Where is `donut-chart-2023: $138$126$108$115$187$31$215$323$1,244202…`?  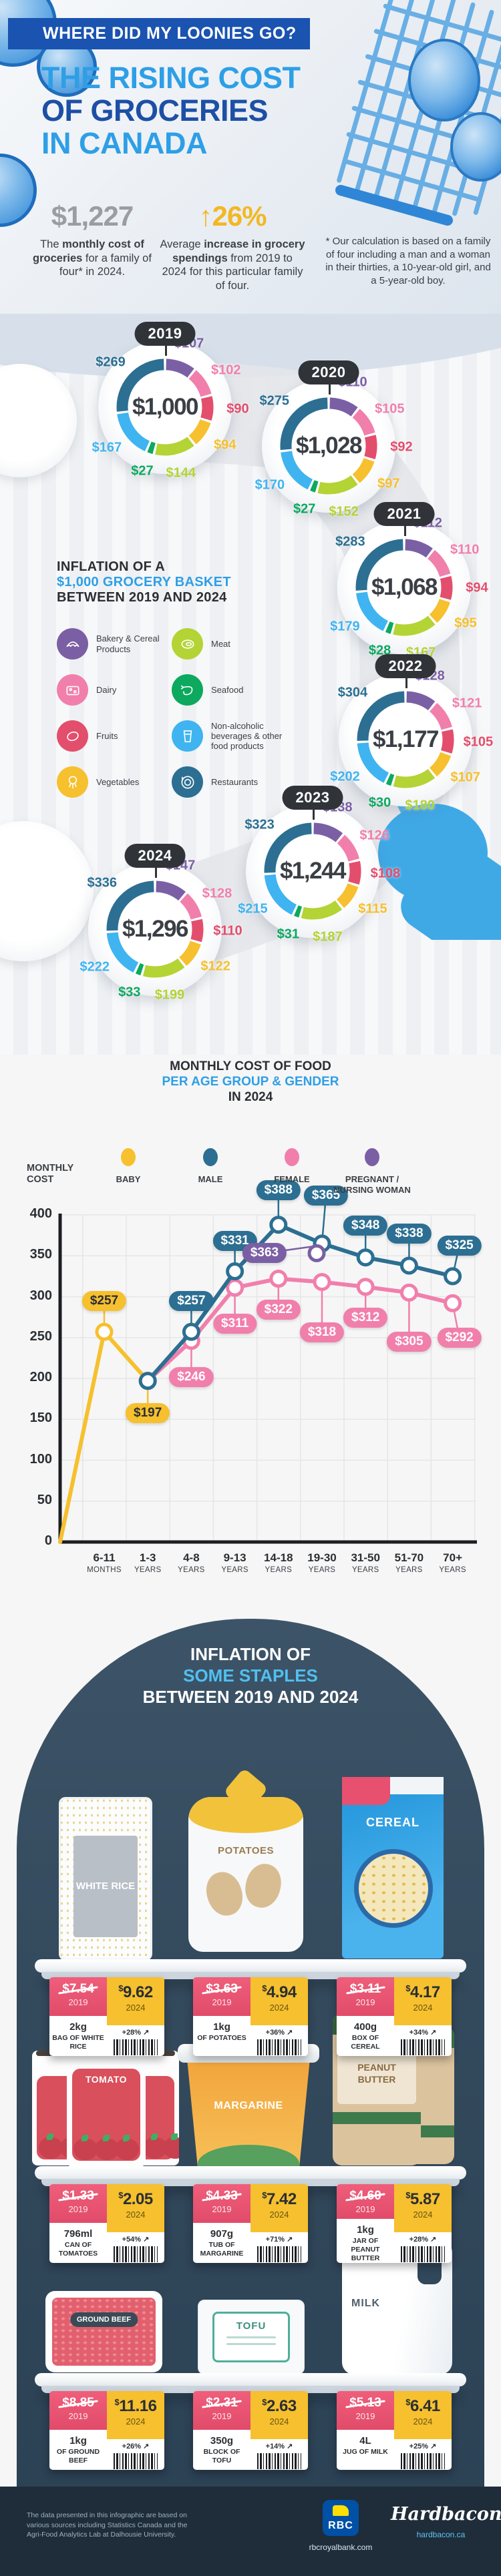
donut-chart-2023: $138$126$108$115$187$31$215$323$1,244202… is located at coordinates (313, 871).